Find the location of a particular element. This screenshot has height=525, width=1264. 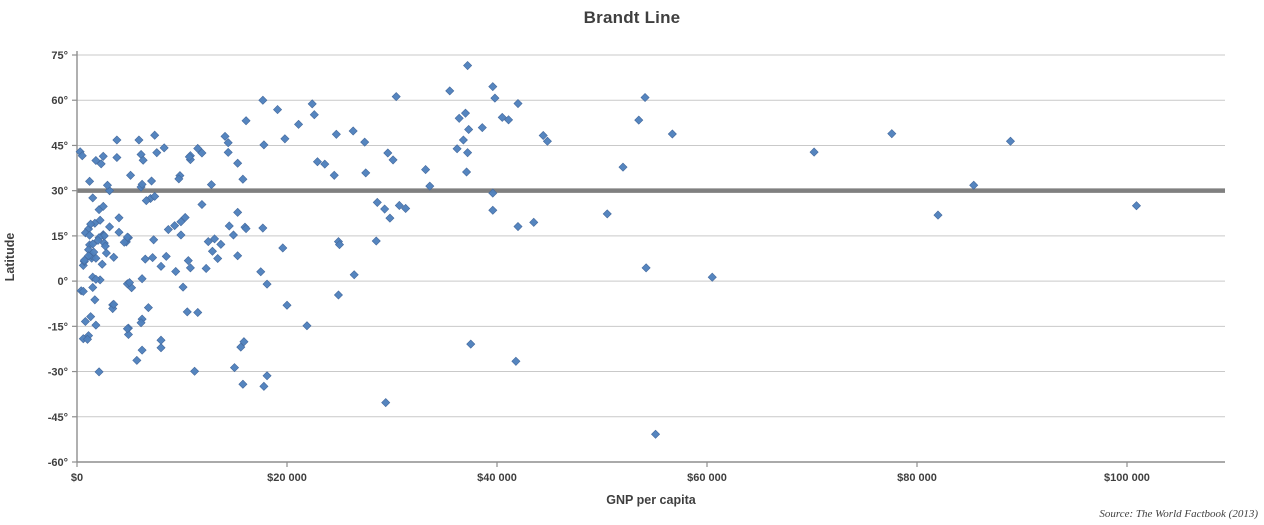

x-tick-label: $60 000 is located at coordinates (707, 478).